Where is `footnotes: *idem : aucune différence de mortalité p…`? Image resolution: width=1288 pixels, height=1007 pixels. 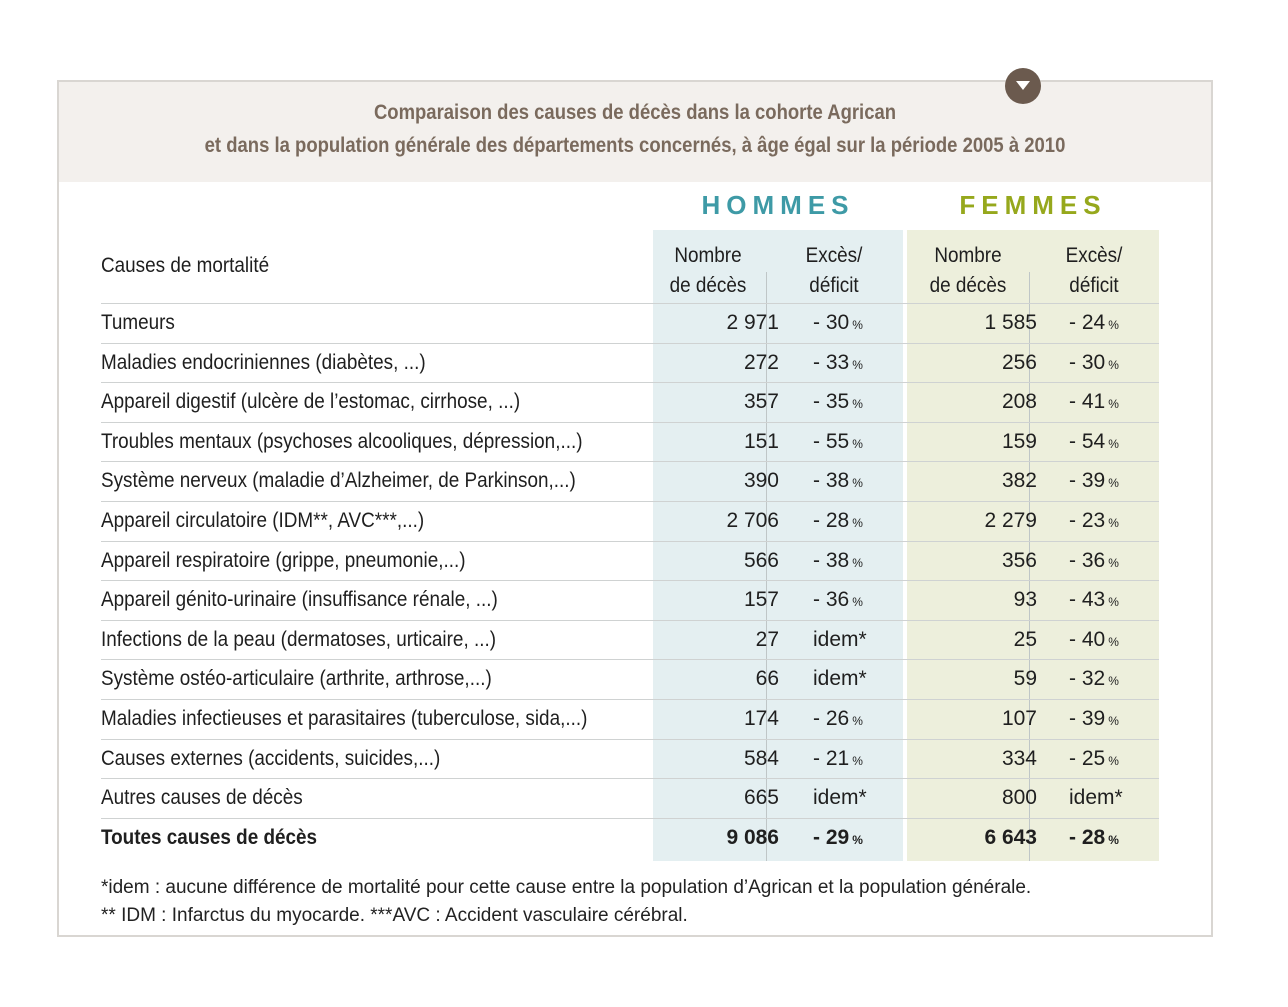 footnotes: *idem : aucune différence de mortalité p… is located at coordinates (566, 902).